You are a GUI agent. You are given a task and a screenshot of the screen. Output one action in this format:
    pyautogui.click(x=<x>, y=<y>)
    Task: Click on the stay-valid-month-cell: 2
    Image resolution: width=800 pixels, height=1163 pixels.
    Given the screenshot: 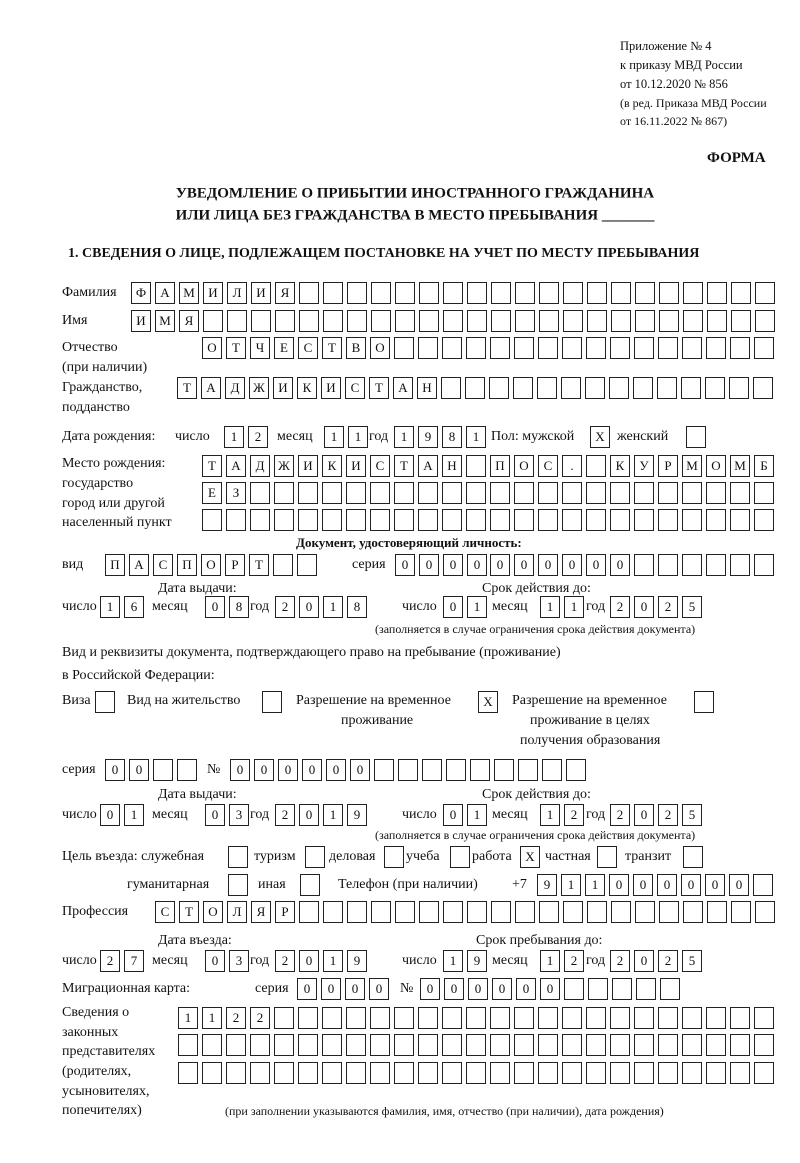 What is the action you would take?
    pyautogui.click(x=574, y=815)
    